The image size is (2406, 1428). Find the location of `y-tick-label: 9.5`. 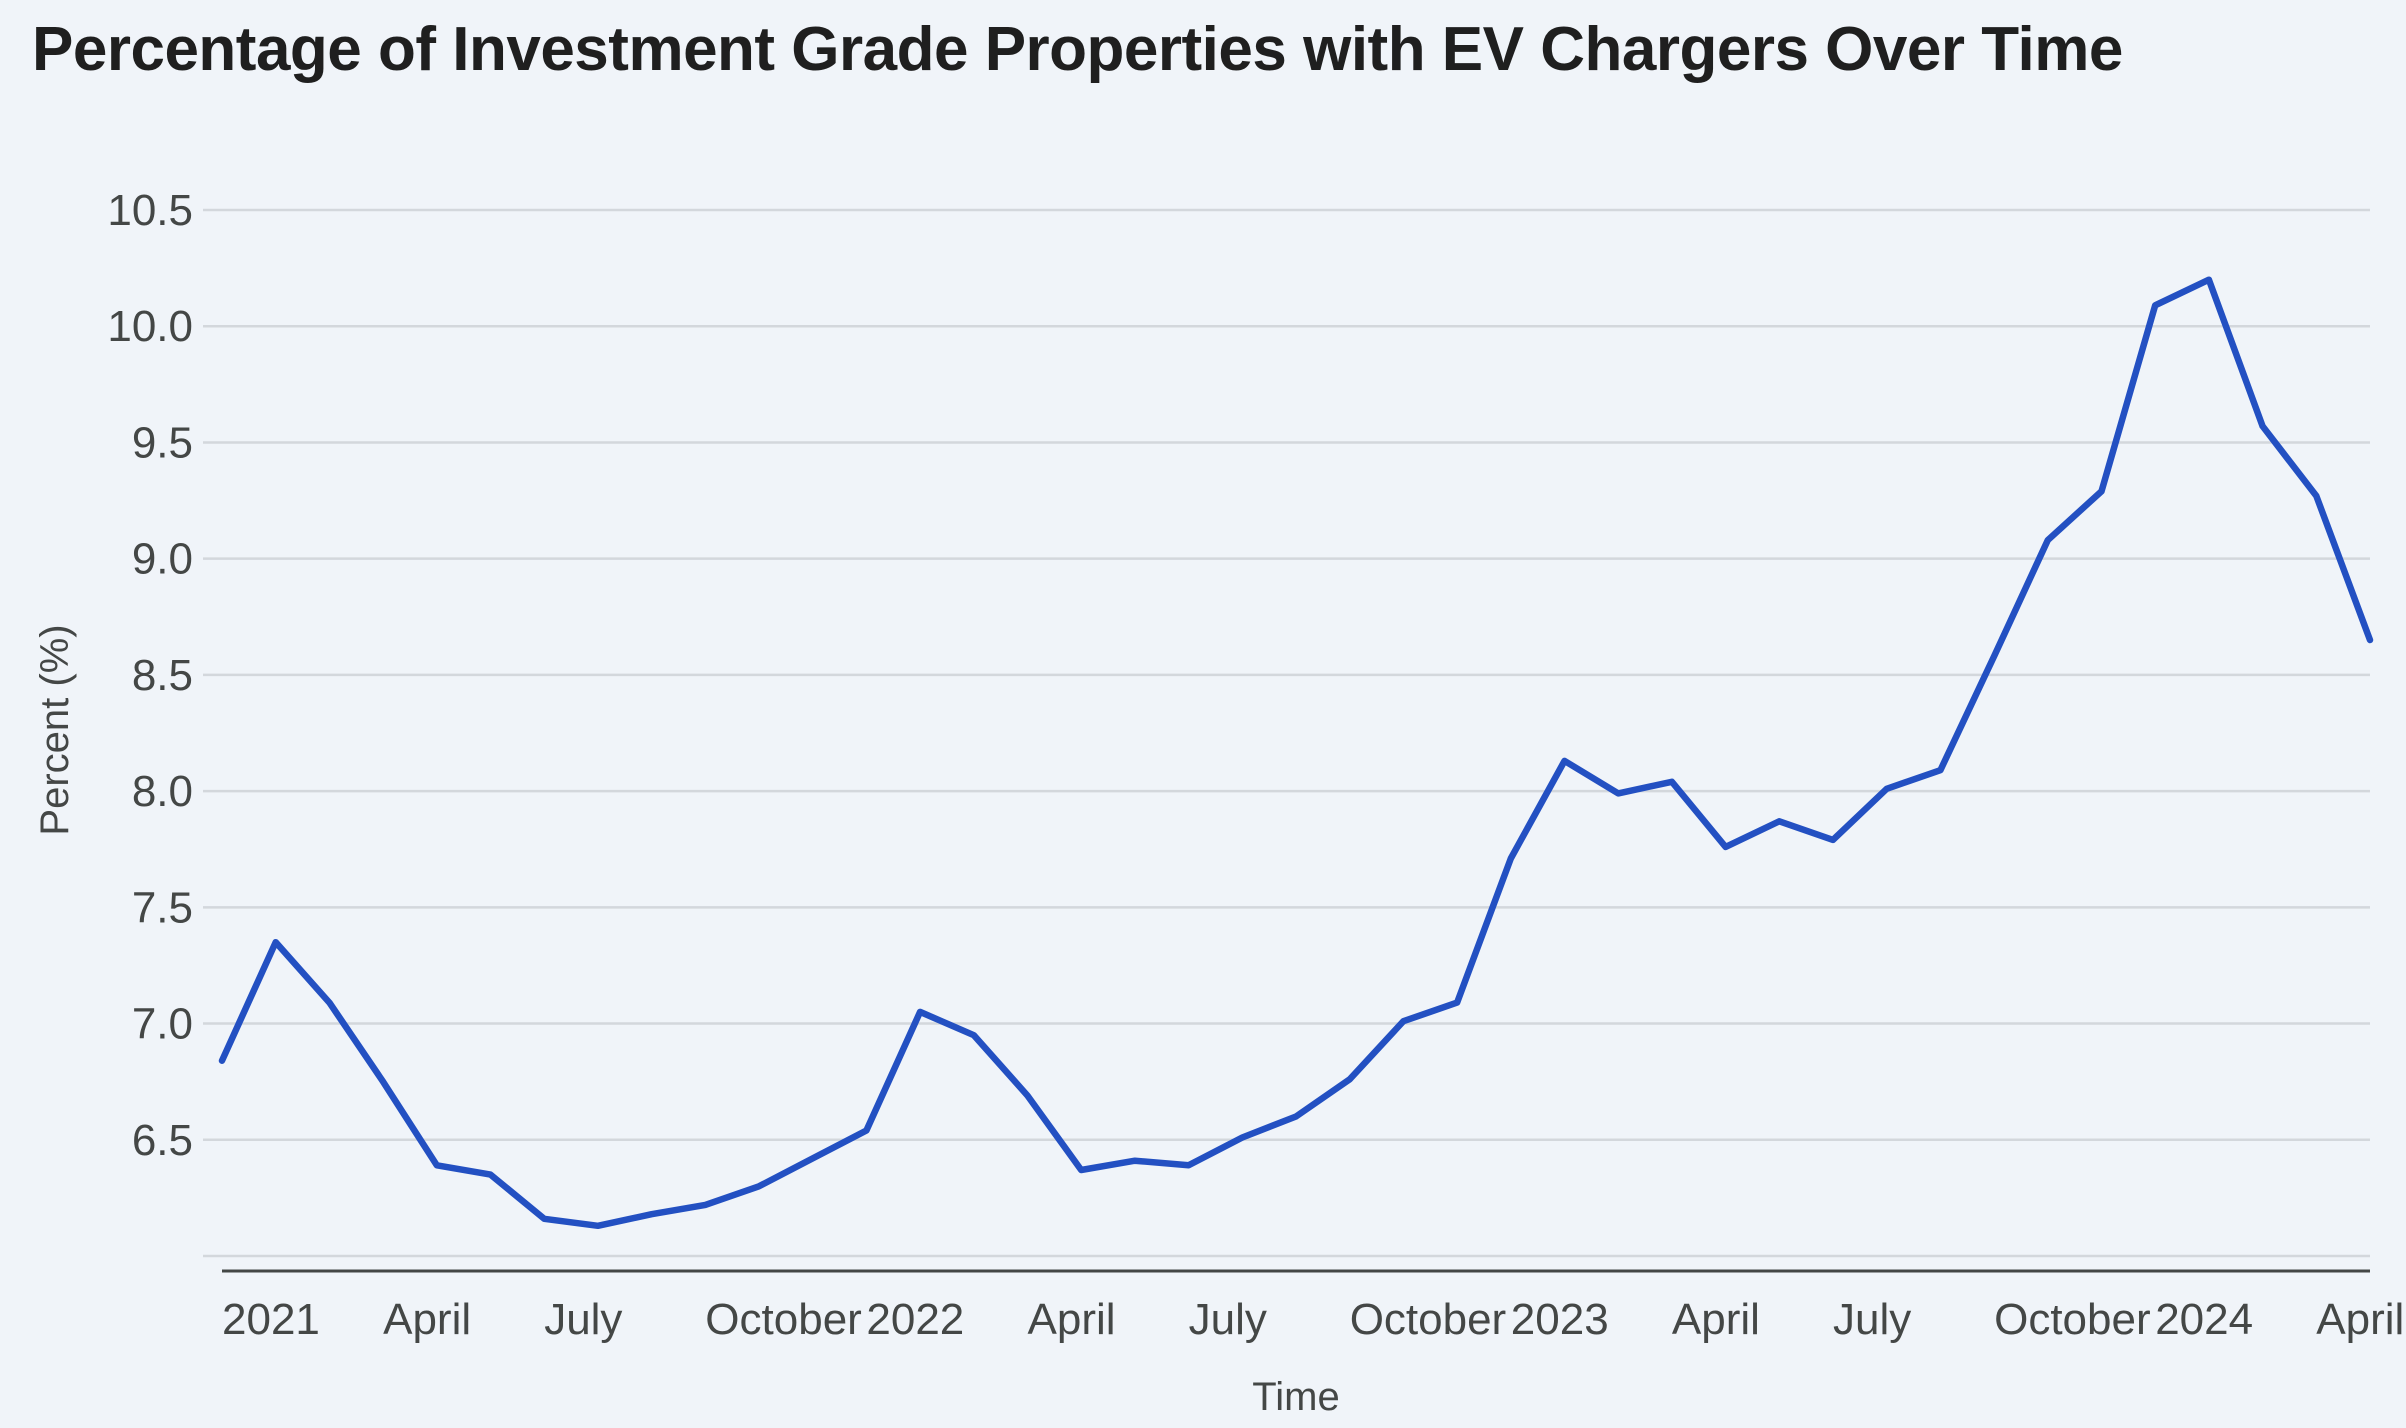

y-tick-label: 9.5 is located at coordinates (162, 442).